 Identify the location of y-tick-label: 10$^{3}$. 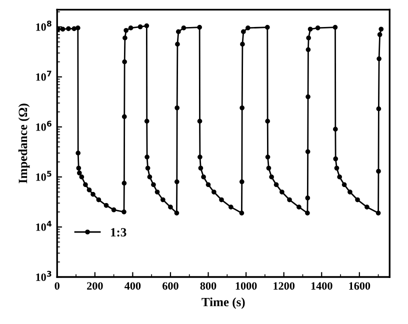
(44, 275).